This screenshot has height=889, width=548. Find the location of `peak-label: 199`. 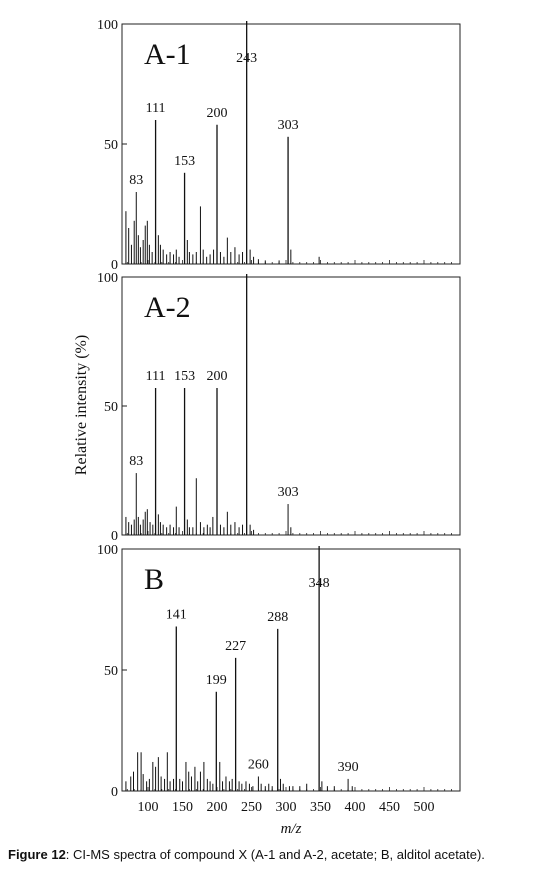

peak-label: 199 is located at coordinates (216, 680).